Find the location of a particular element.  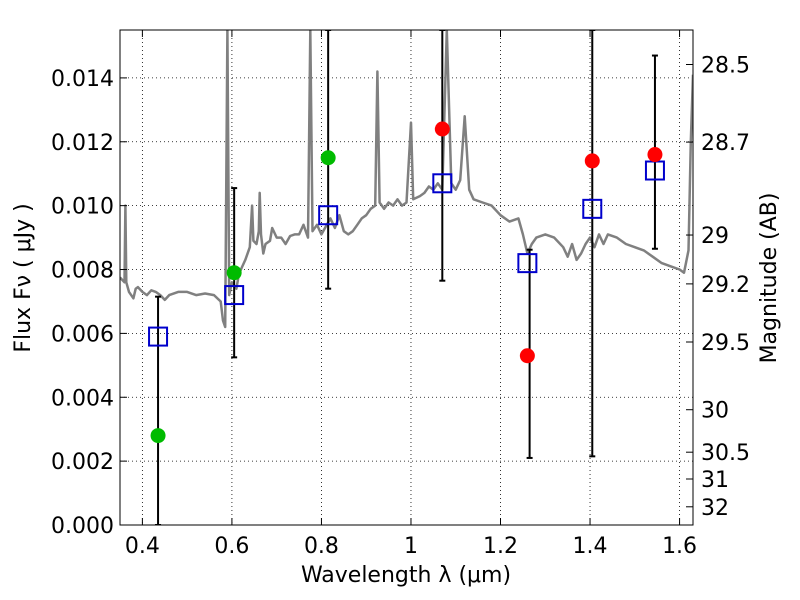

x-tick-label: 0.4 is located at coordinates (142, 546).